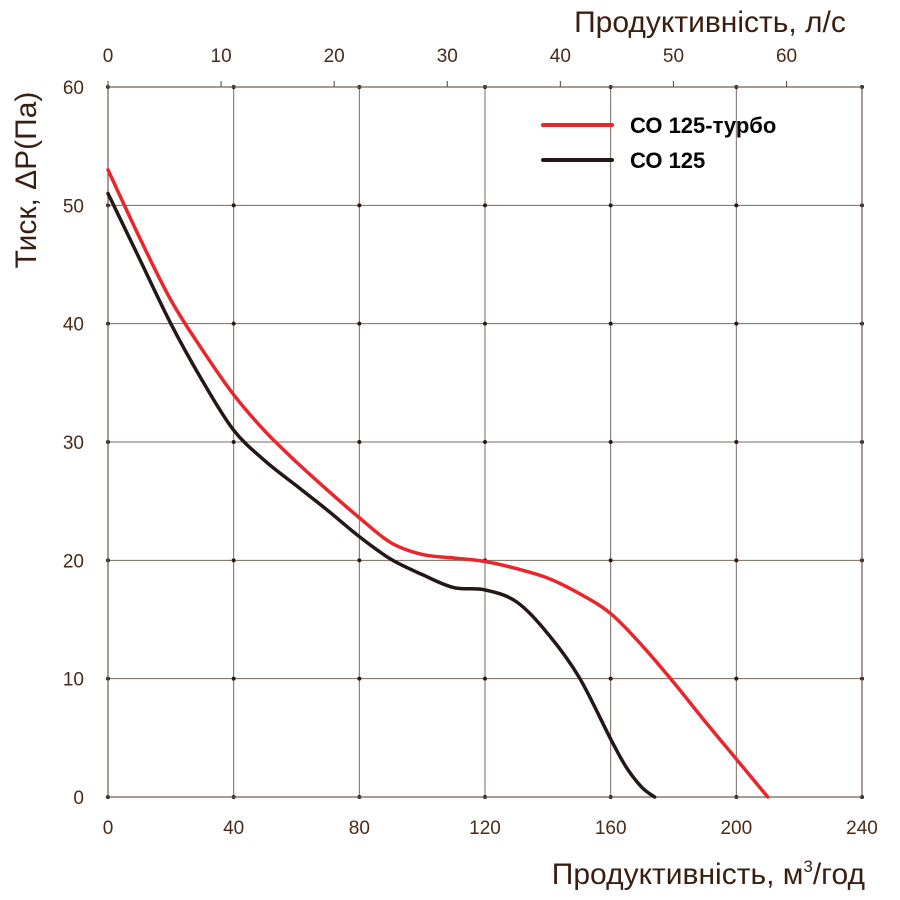  I want to click on y-tick-label-60: 60, so click(73, 88).